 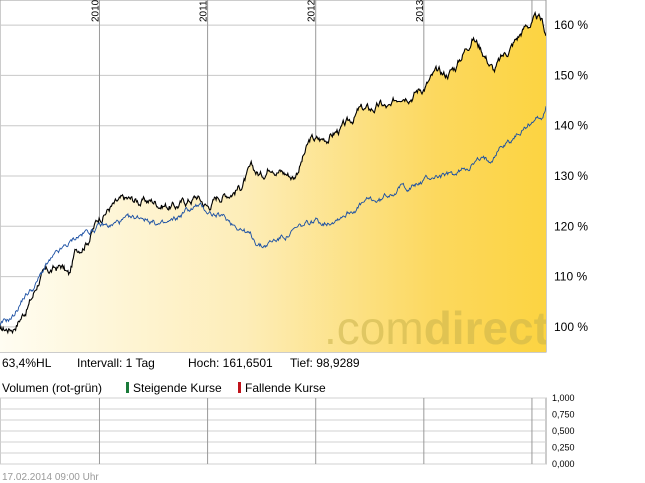 What do you see at coordinates (177, 388) in the screenshot?
I see `rising-label: Steigende Kurse` at bounding box center [177, 388].